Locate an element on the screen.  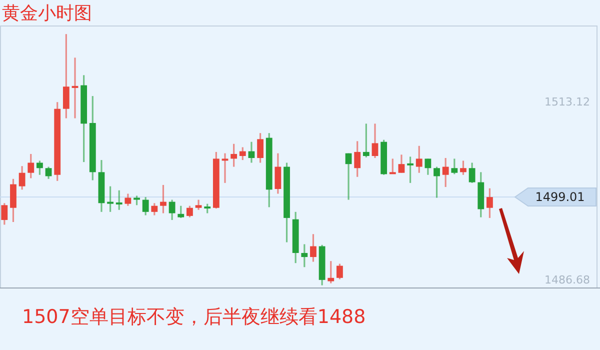
chart-title: 黄金小时图 is located at coordinates (47, 13).